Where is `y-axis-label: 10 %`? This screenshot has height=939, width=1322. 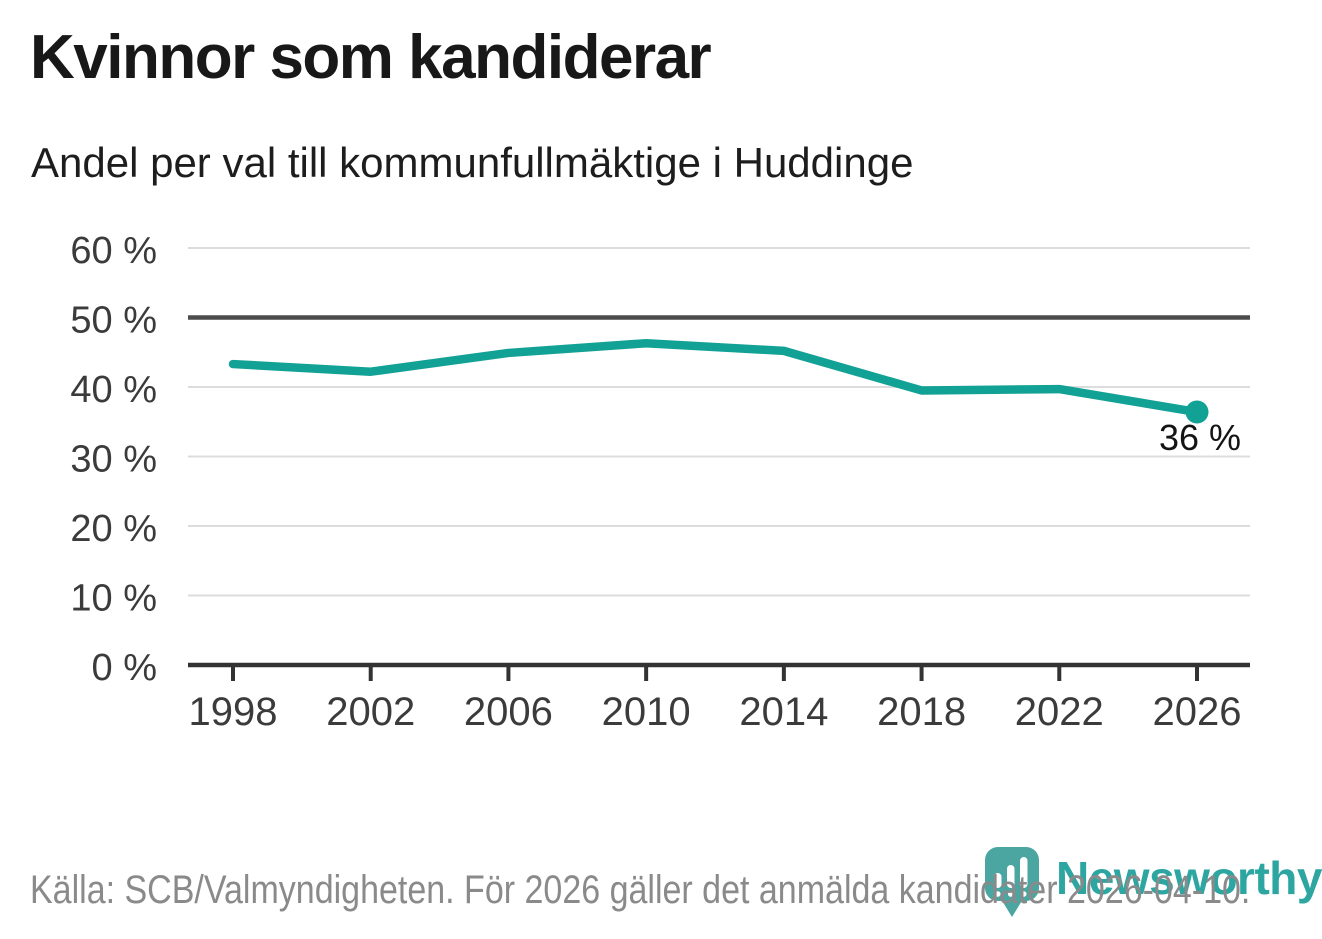 y-axis-label: 10 % is located at coordinates (113, 599).